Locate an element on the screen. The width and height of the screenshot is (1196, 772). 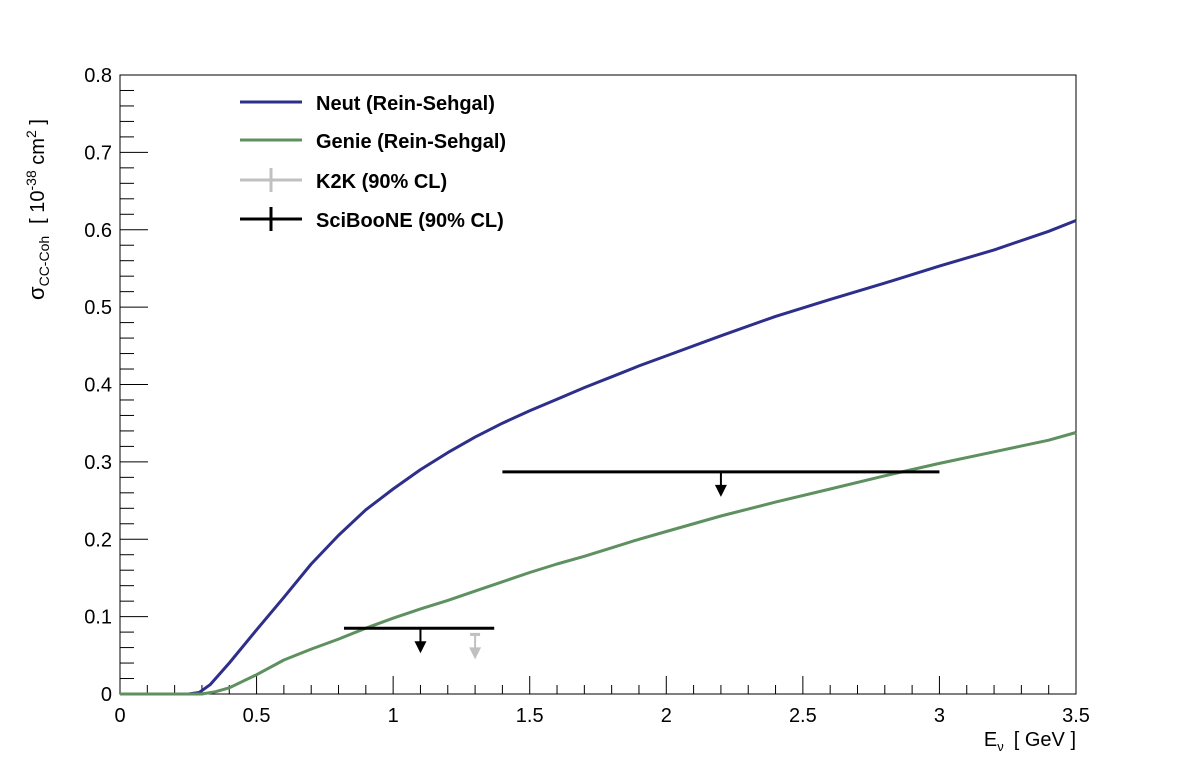
y-tick-label: 0.4 is located at coordinates (98, 386).